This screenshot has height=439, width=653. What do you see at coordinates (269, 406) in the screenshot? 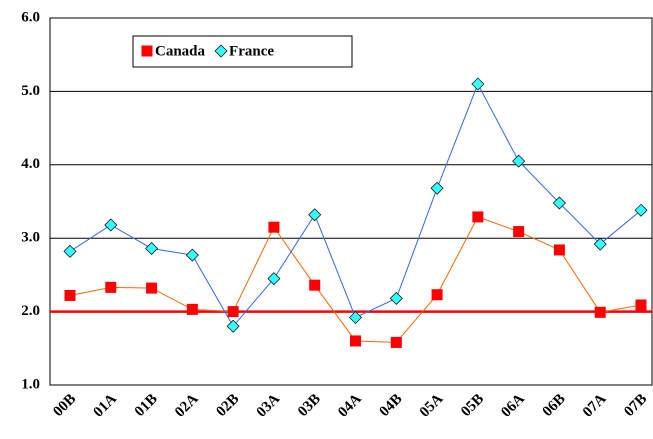
I see `x-tick-label: 03A` at bounding box center [269, 406].